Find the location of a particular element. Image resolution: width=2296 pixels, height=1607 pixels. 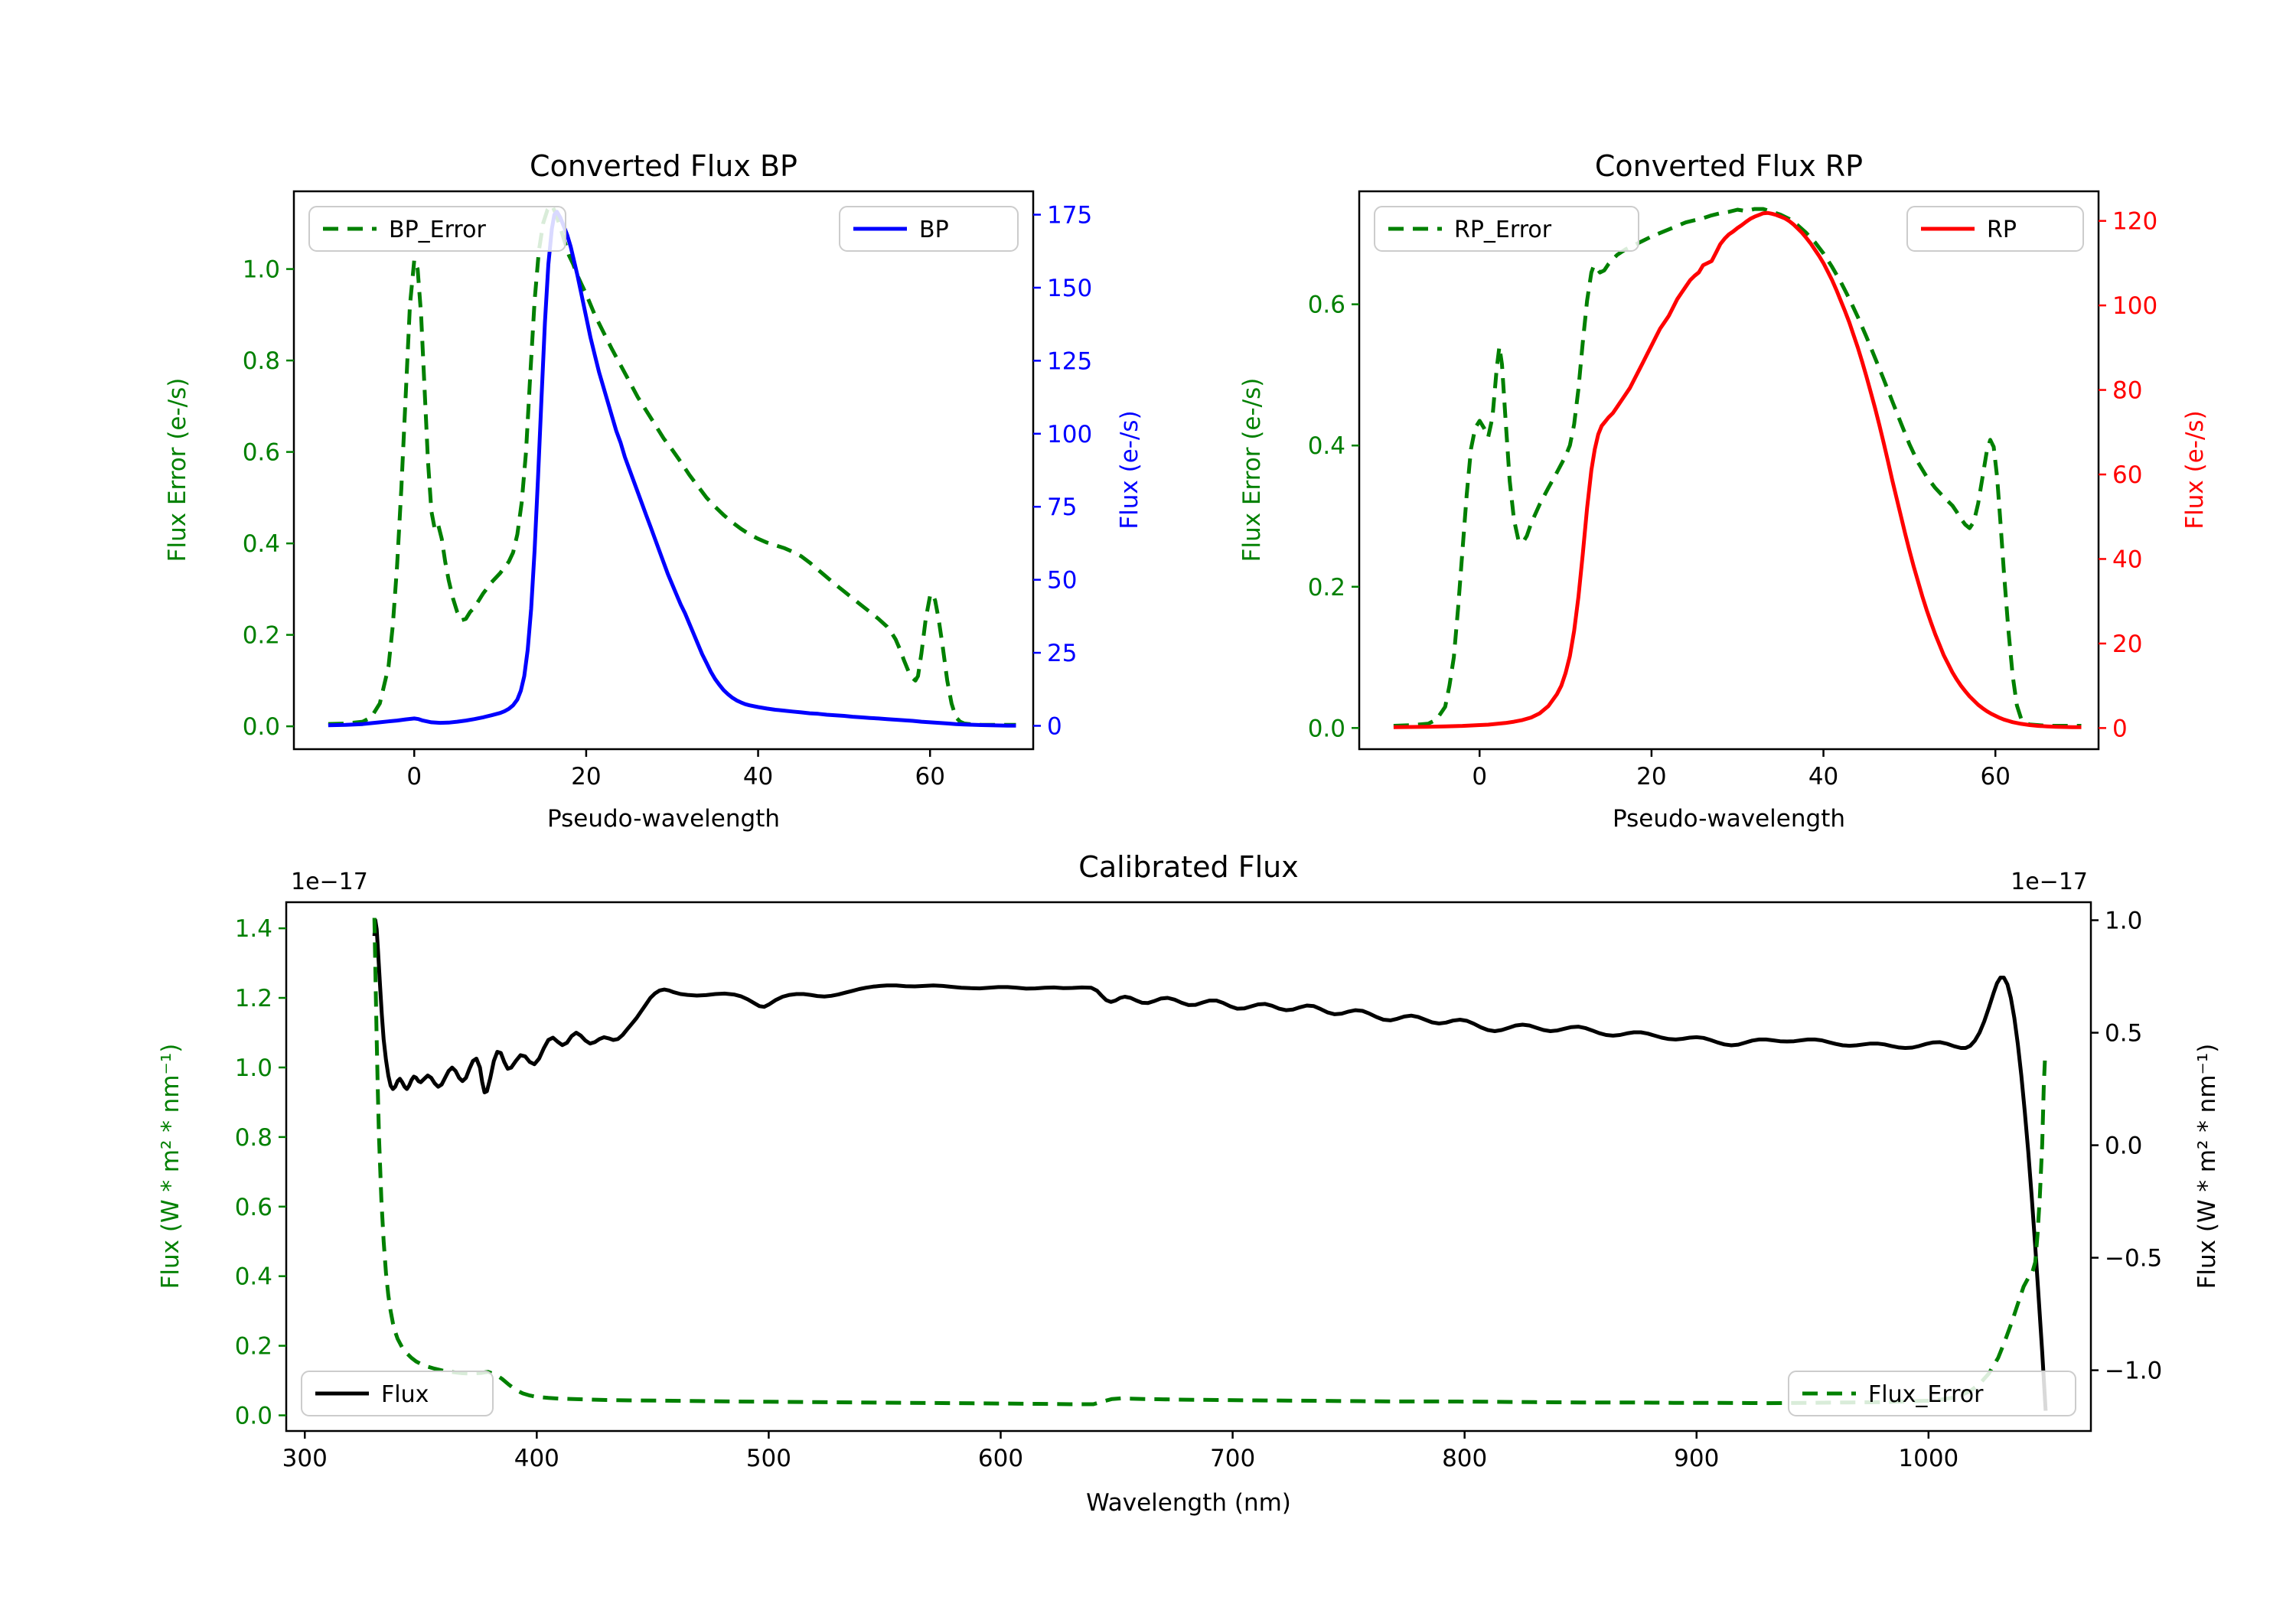

legend-flux-error: Flux_Error is located at coordinates (1932, 1393).